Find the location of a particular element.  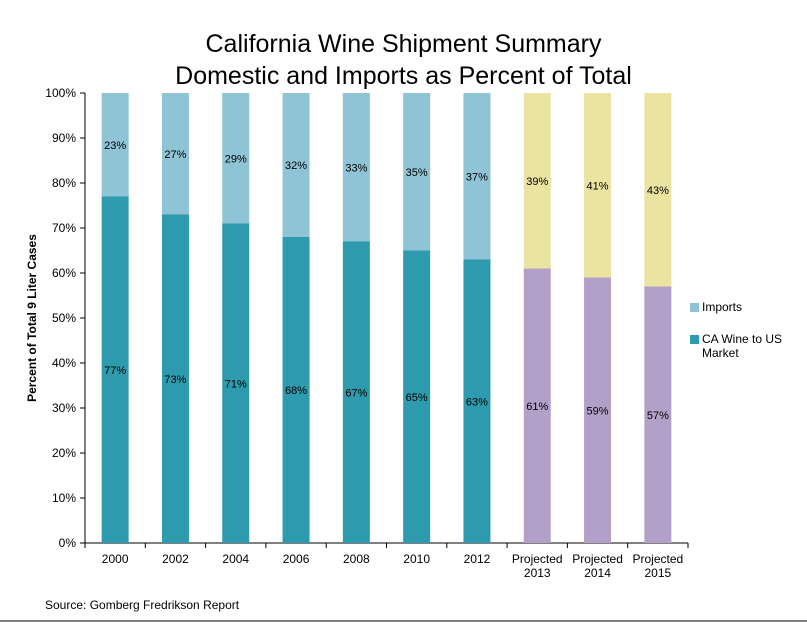

y-tick-label: 60% is located at coordinates (64, 273).